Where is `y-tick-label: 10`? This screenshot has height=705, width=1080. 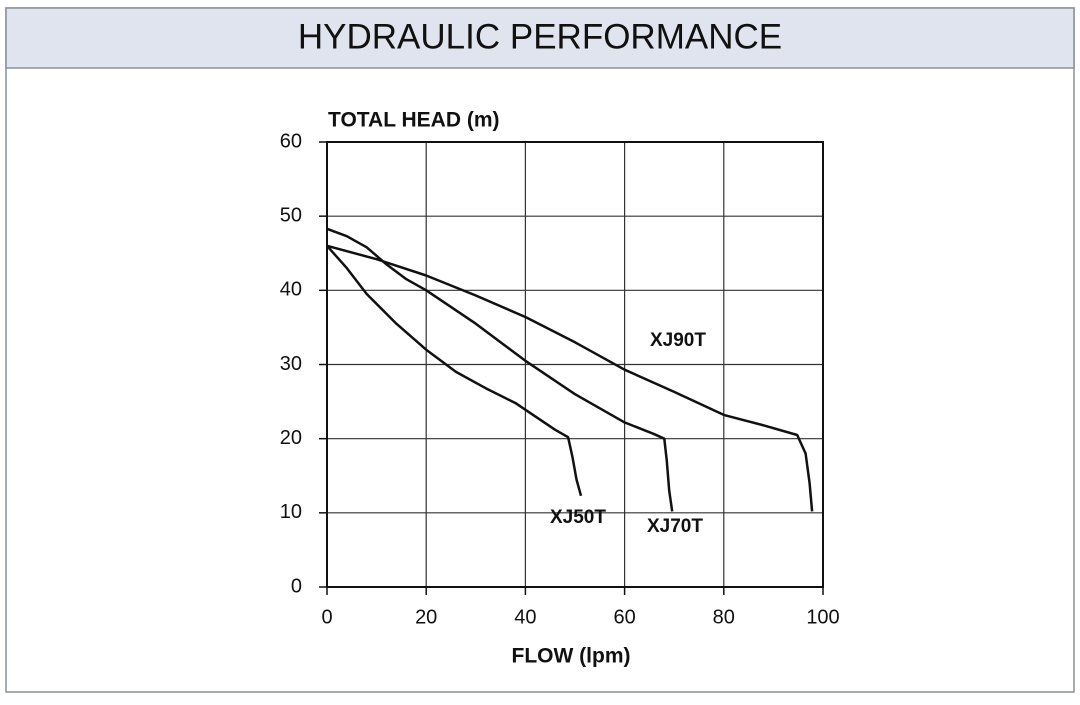
y-tick-label: 10 is located at coordinates (291, 512).